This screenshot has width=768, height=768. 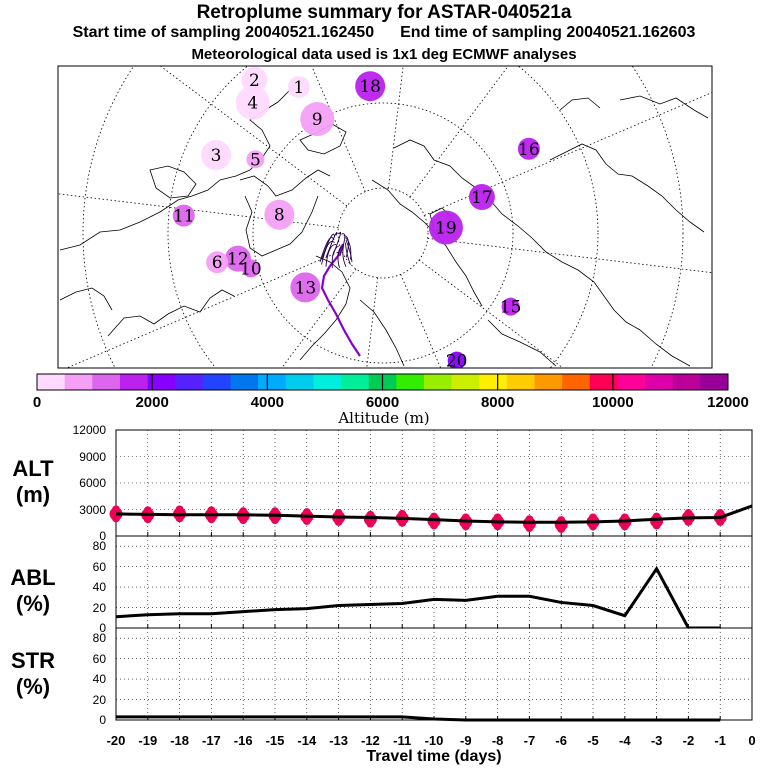 I want to click on colorbar-tick-label: 4000, so click(x=267, y=402).